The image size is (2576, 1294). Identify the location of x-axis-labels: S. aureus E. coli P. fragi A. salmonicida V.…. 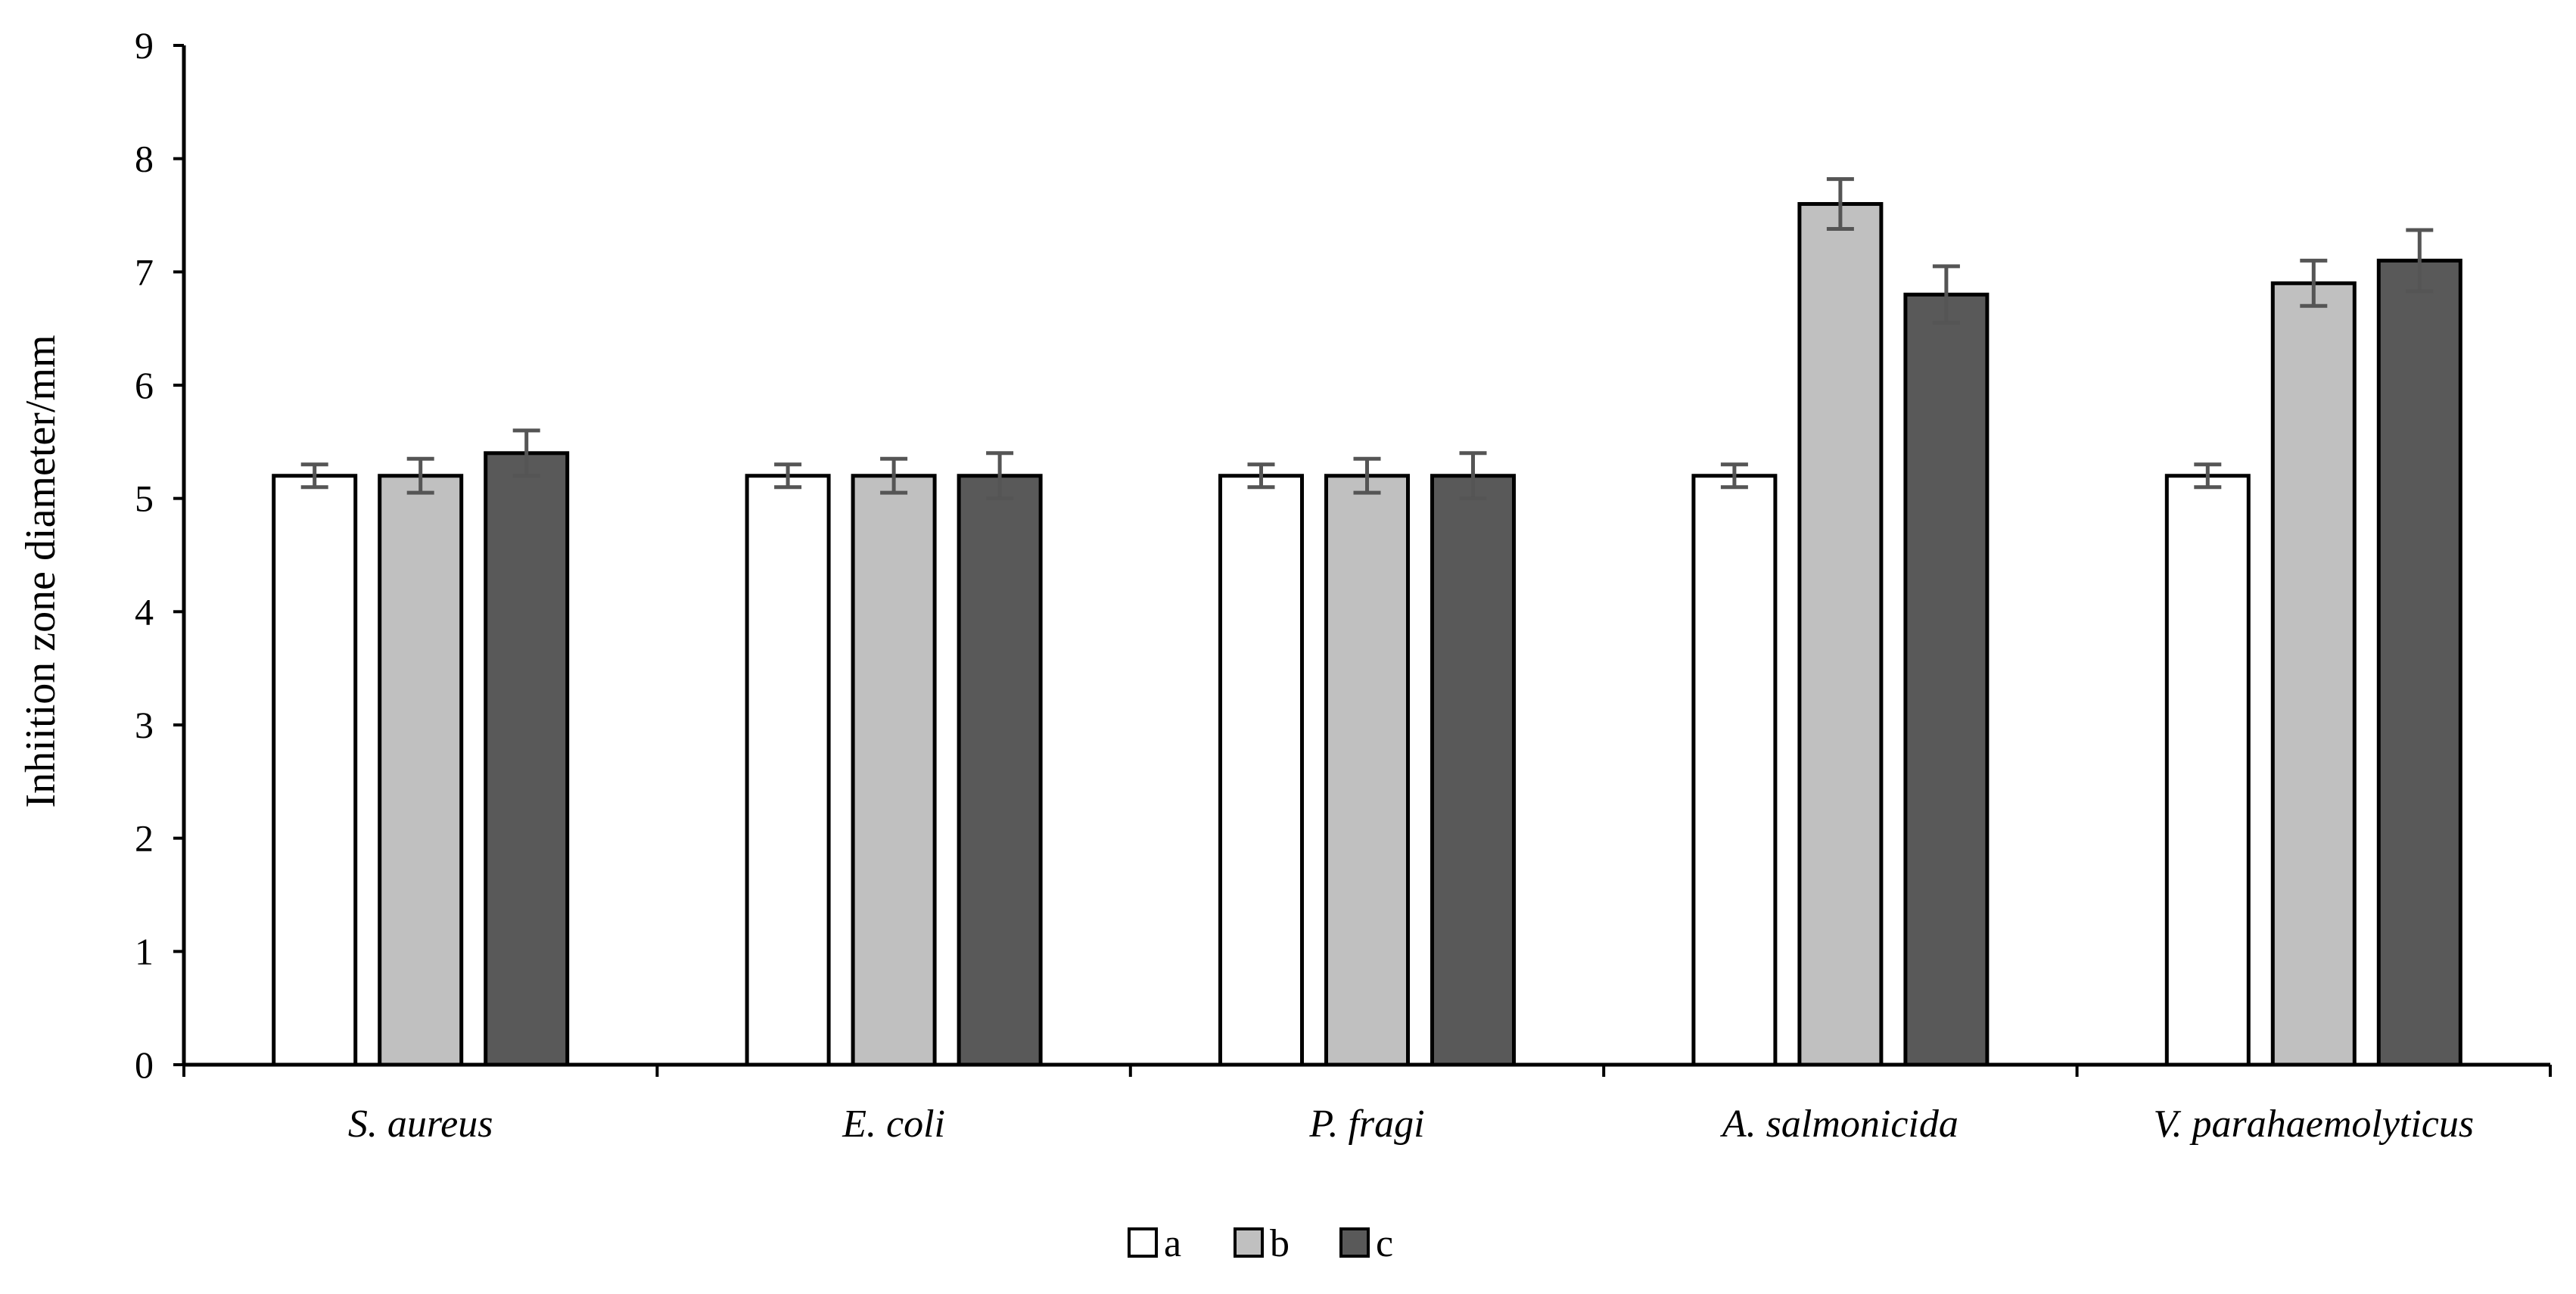
(1411, 1124).